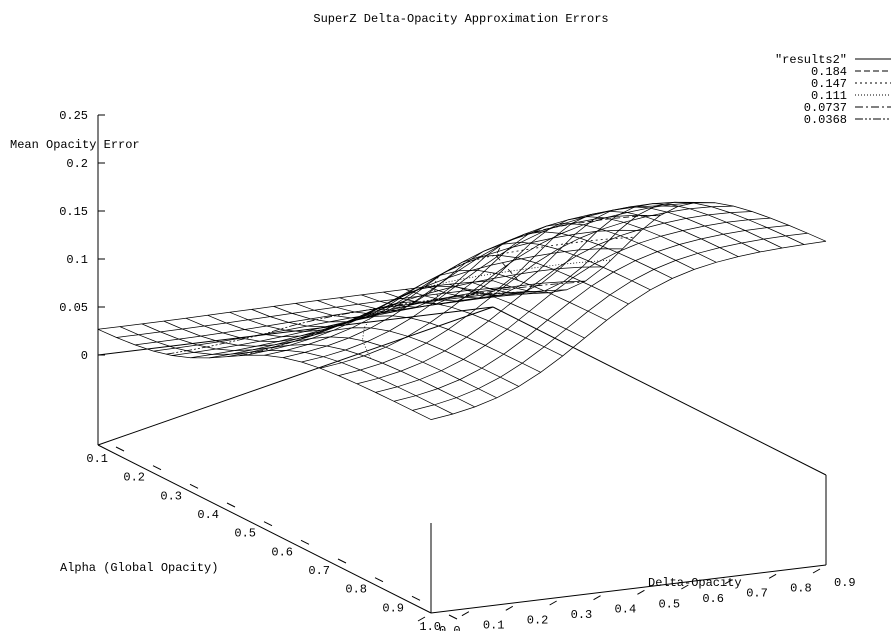  I want to click on y-tick-label-3: 0.3, so click(582, 615).